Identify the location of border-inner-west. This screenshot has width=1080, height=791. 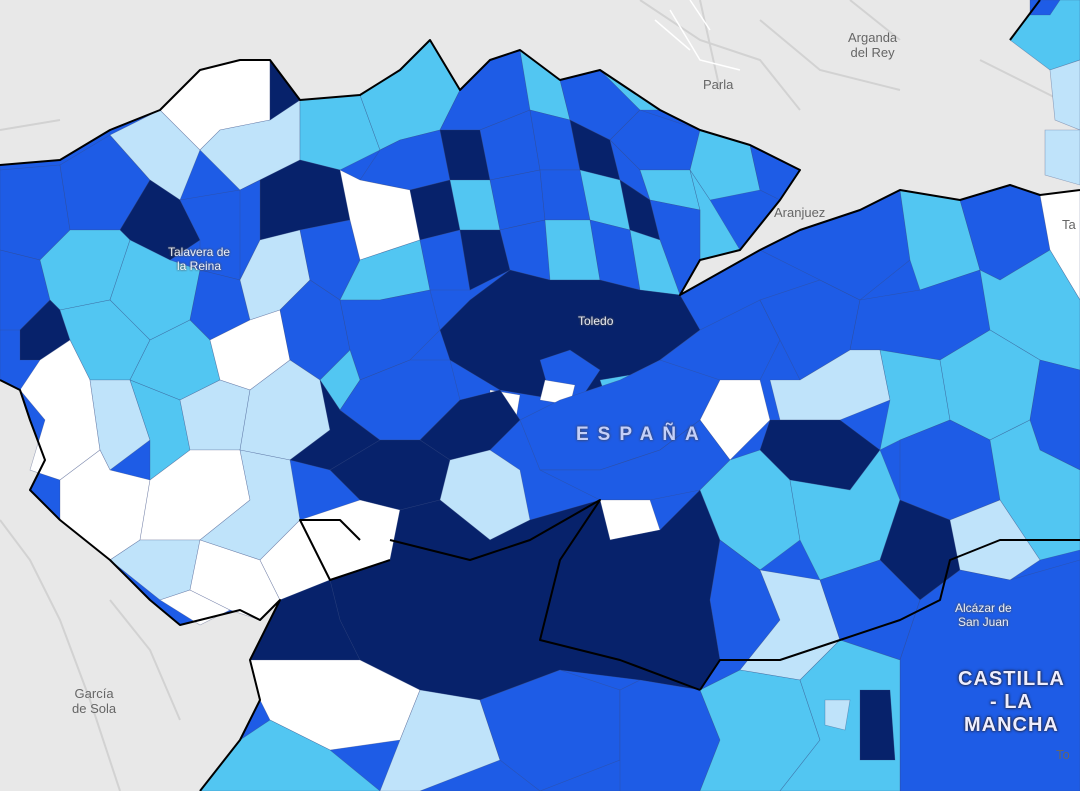
(345, 550).